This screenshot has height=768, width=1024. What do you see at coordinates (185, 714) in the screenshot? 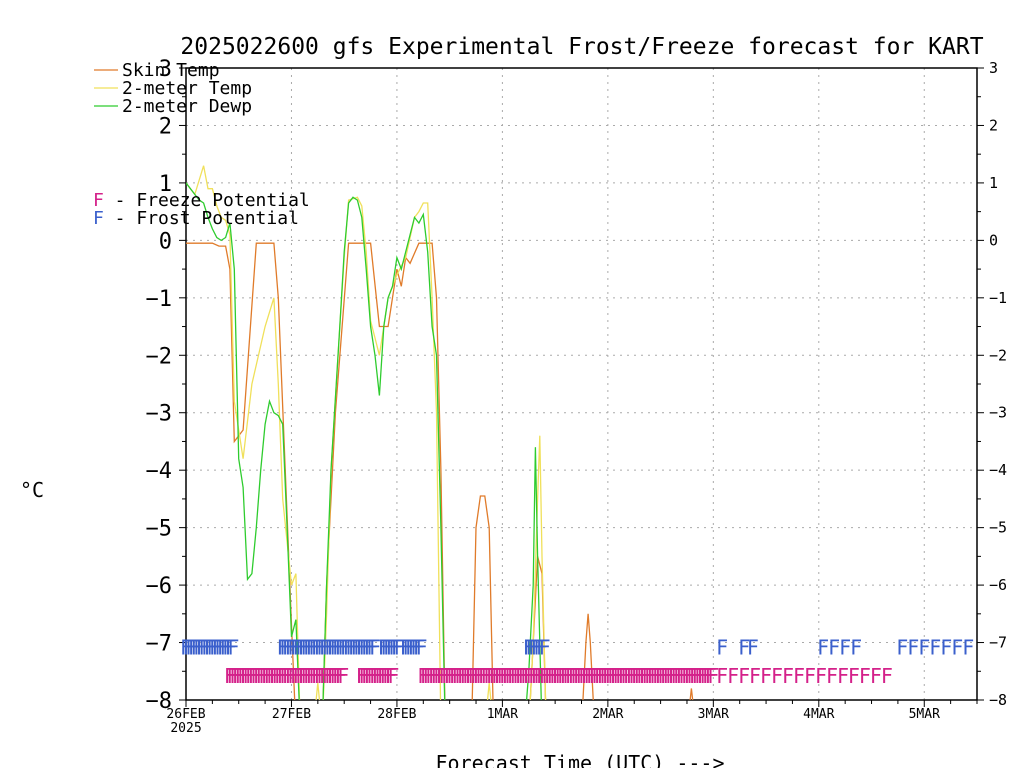
I see `x-tick-label: 26FEB` at bounding box center [185, 714].